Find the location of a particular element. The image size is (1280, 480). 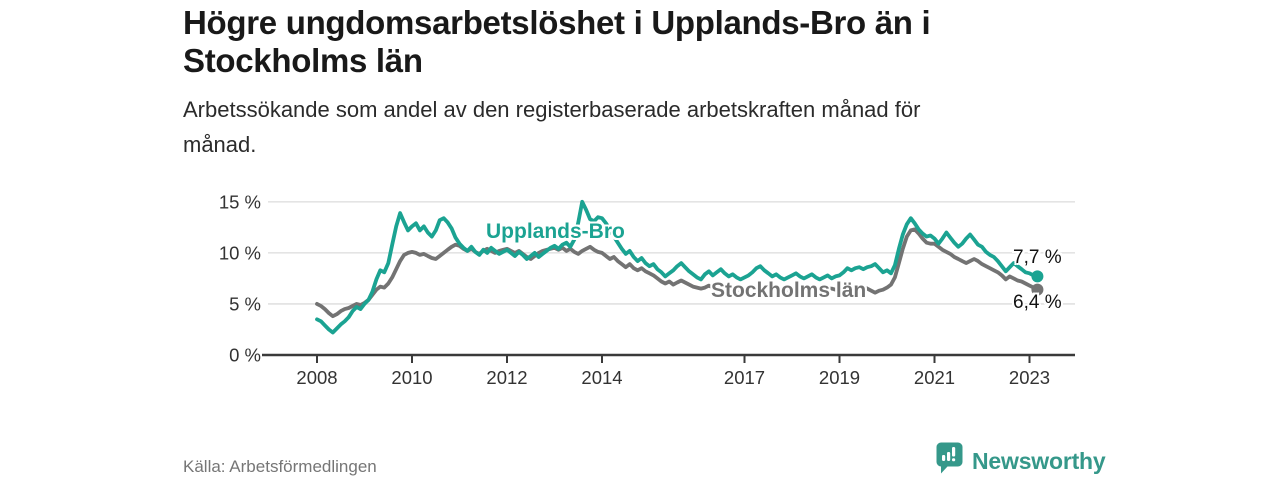

end-dot-stockholms-lan is located at coordinates (1037, 289).